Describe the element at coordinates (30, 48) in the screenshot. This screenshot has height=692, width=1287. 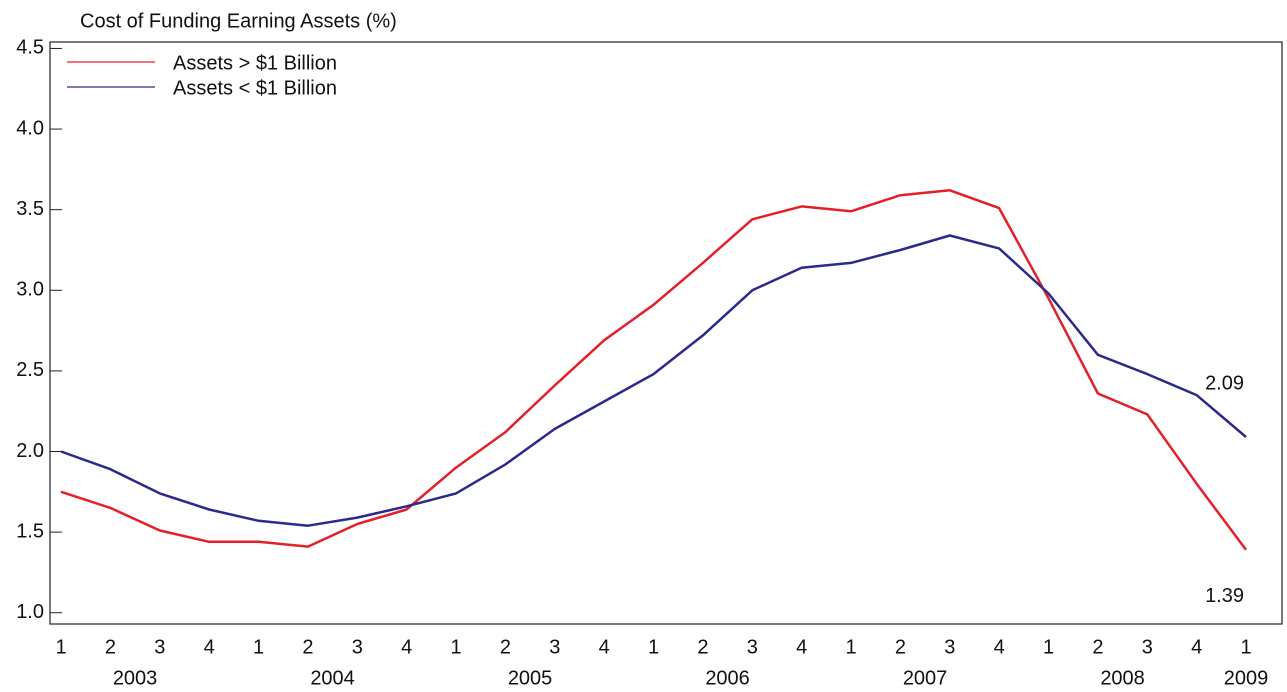
I see `y-tick-label: 4.5` at that location.